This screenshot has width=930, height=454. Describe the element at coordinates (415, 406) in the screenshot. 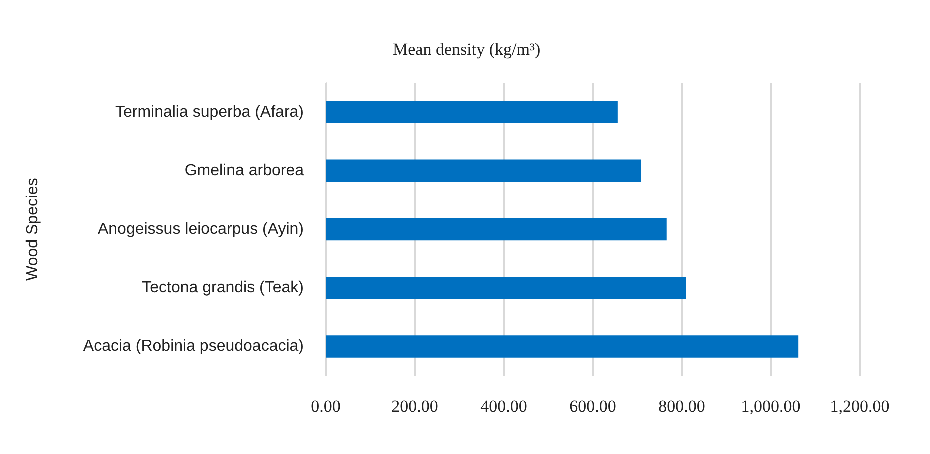

I see `x-tick-label: 200.00` at that location.